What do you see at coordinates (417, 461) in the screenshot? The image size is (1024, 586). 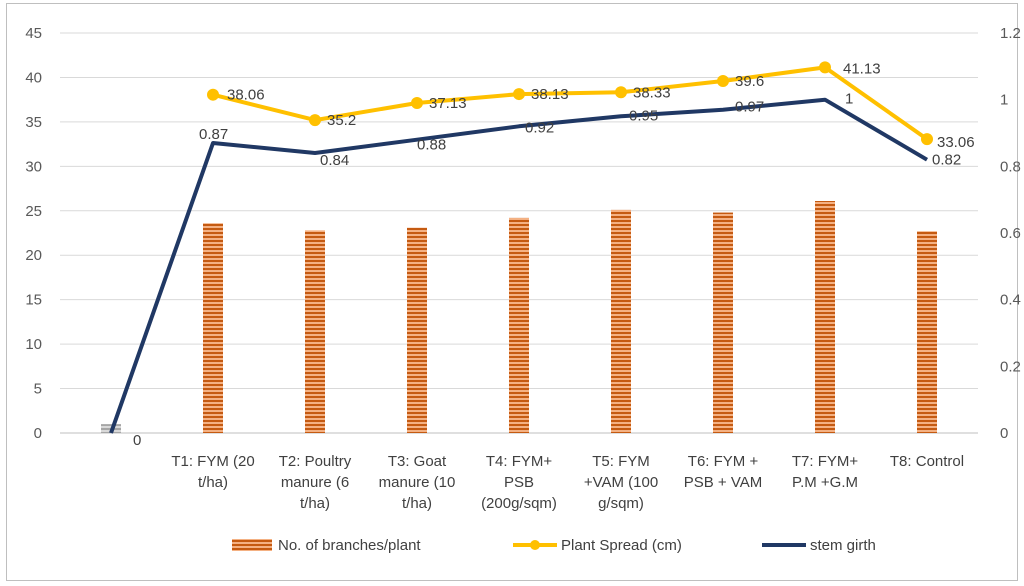 I see `category-label: T3: Goat` at bounding box center [417, 461].